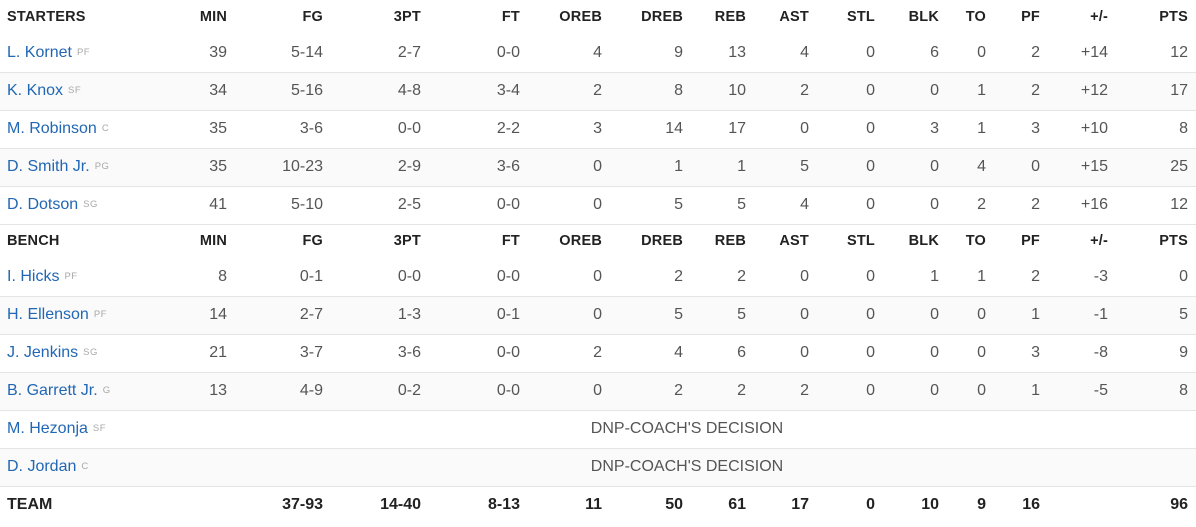 The image size is (1196, 527). What do you see at coordinates (33, 276) in the screenshot?
I see `player-link: I. Hicks` at bounding box center [33, 276].